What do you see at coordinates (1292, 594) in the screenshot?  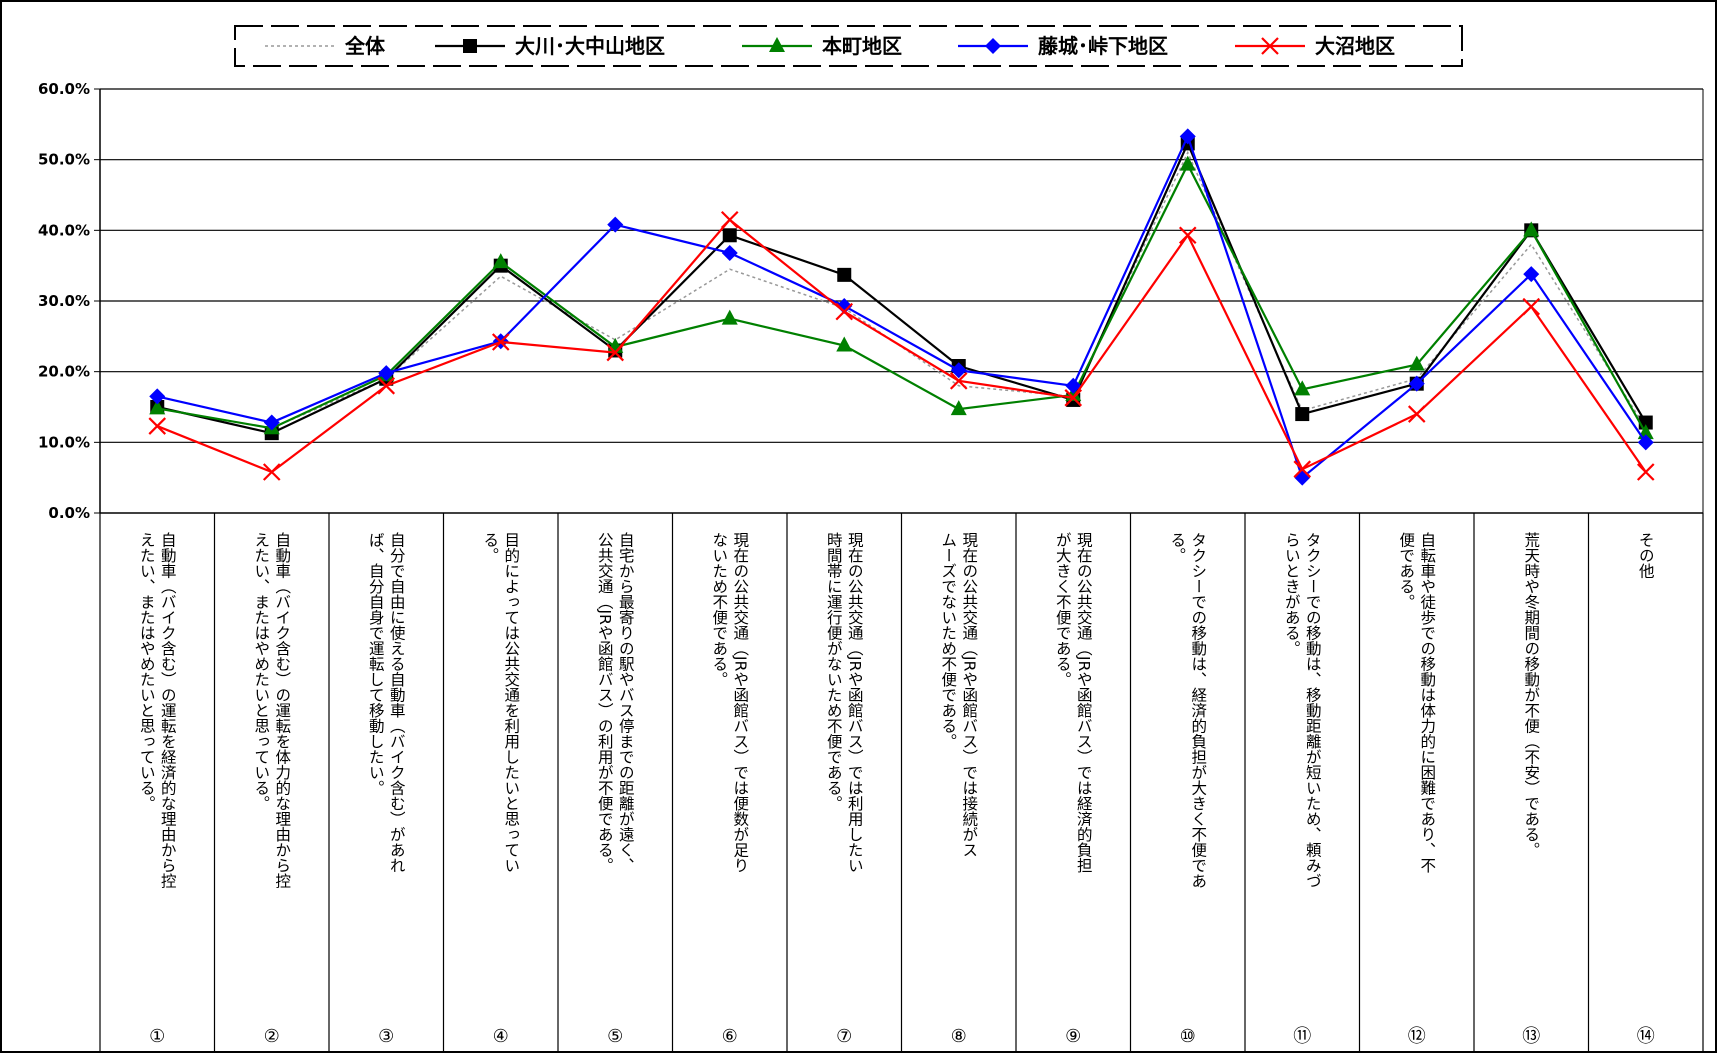 I see `category-label-line: らいときがある。` at bounding box center [1292, 594].